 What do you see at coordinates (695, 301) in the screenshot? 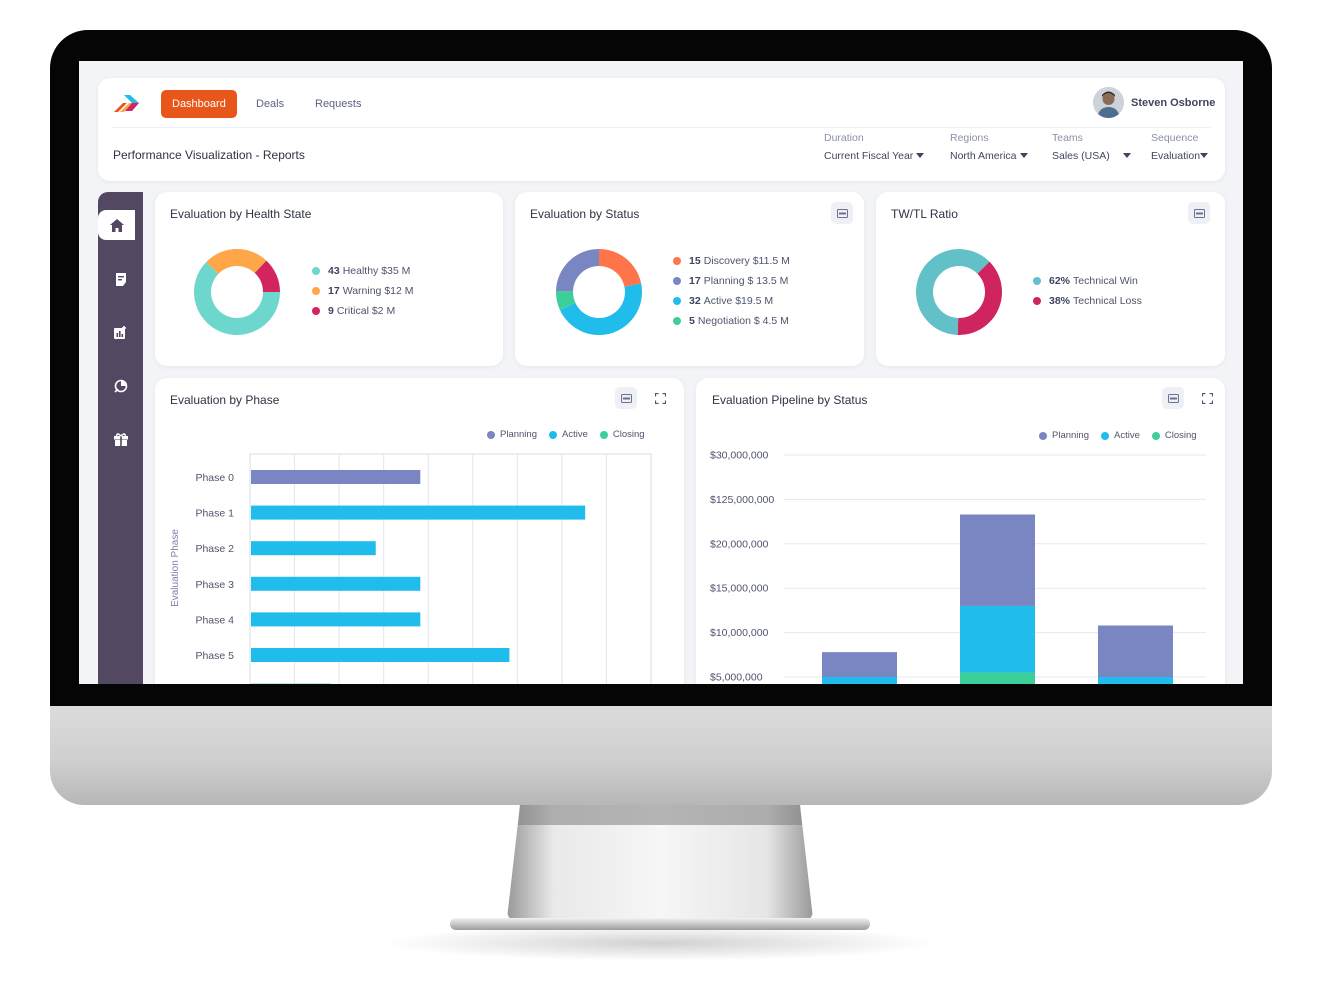
I see `legend-count: 32` at bounding box center [695, 301].